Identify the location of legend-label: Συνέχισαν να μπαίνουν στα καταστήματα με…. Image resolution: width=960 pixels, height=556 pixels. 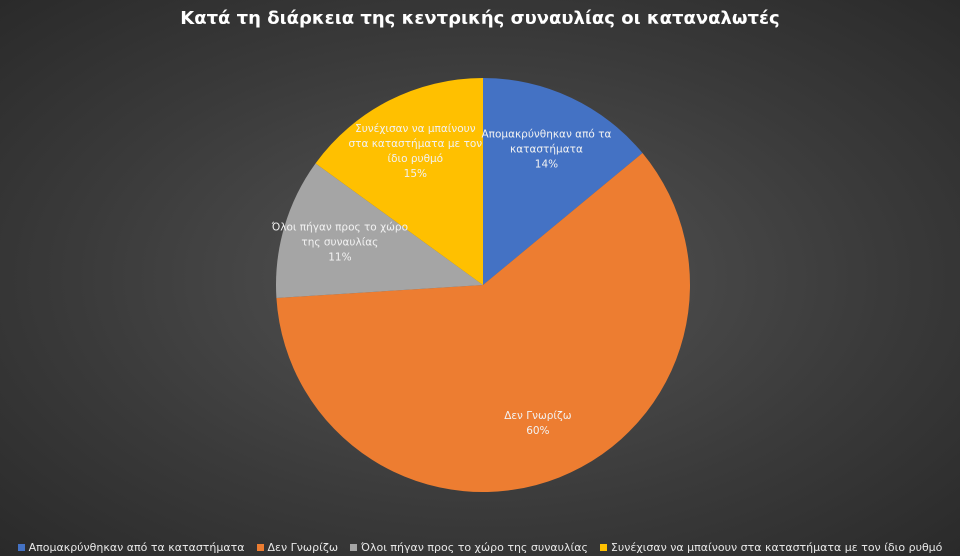
(776, 547).